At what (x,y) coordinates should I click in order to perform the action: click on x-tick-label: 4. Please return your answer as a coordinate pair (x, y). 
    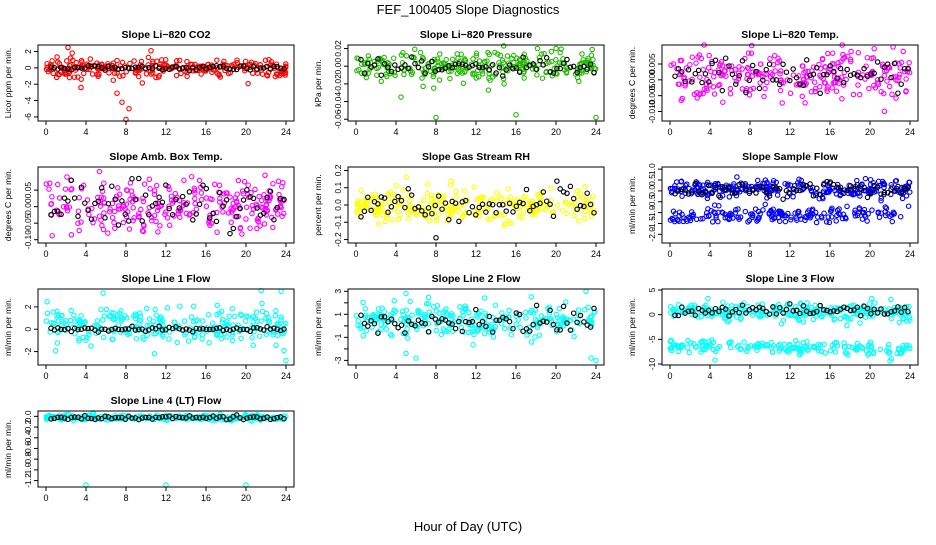
    Looking at the image, I should click on (85, 376).